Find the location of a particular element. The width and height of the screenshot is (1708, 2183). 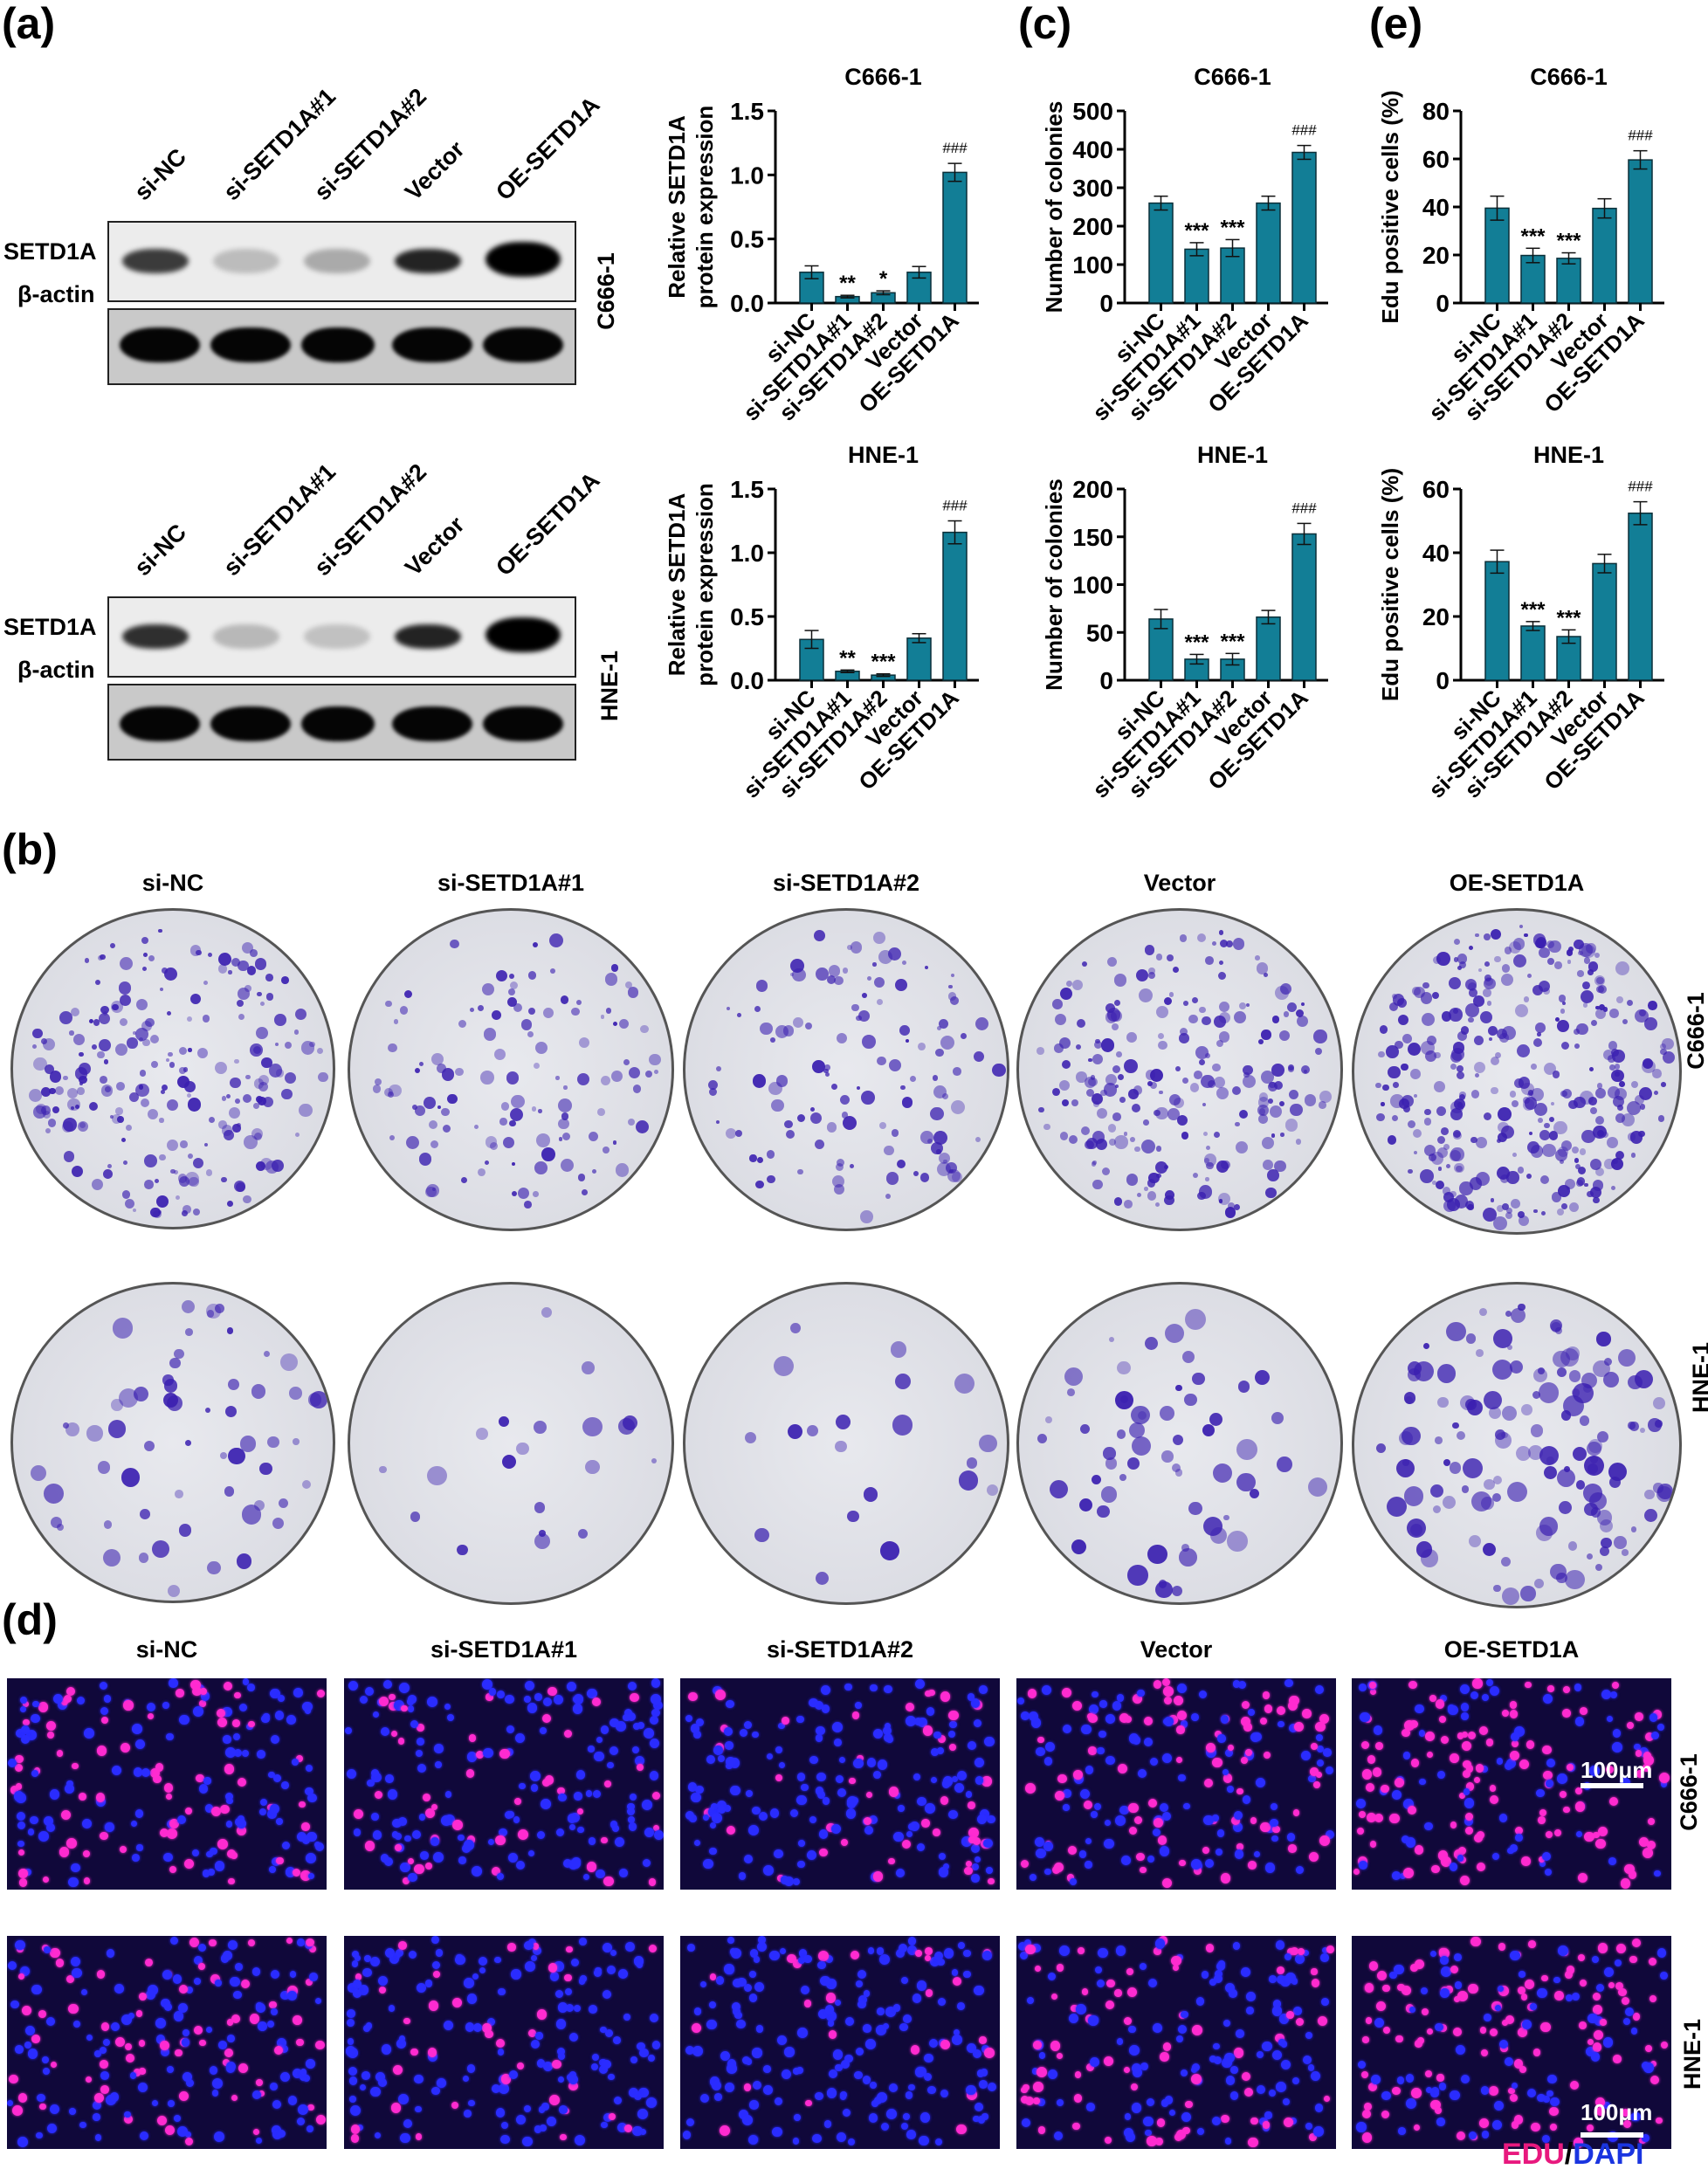

chart-title: HNE-1 is located at coordinates (883, 455).